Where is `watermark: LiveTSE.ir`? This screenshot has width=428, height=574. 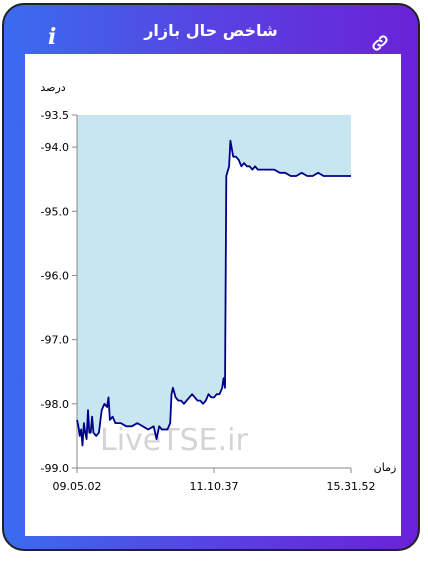 watermark: LiveTSE.ir is located at coordinates (174, 440).